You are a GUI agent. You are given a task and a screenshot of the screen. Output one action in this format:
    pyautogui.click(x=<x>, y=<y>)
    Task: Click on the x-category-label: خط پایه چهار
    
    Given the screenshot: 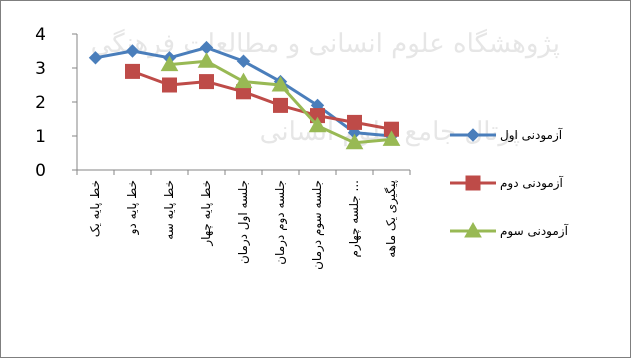 What is the action you would take?
    pyautogui.click(x=206, y=213)
    